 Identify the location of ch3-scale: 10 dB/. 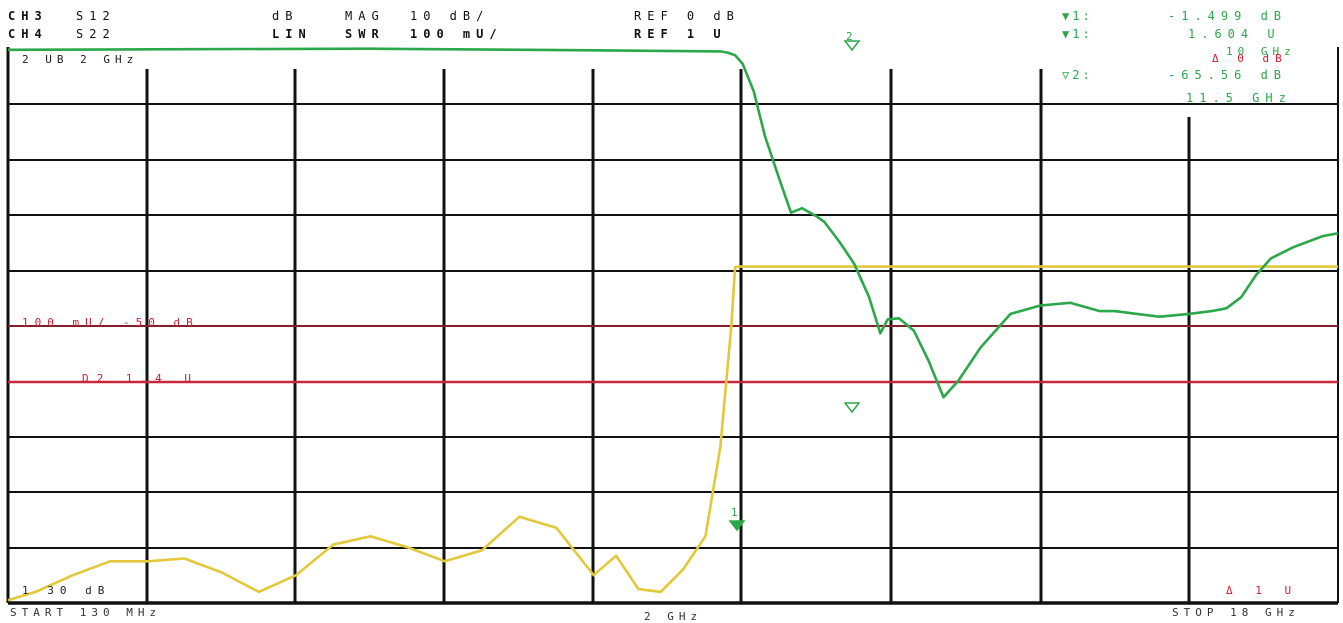
(450, 16).